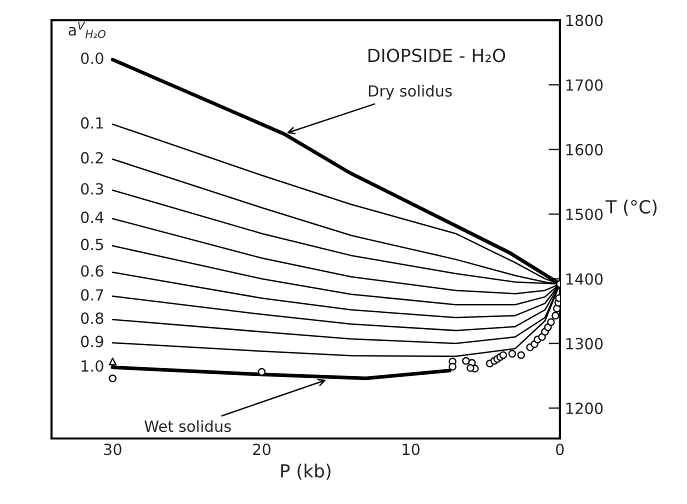 The width and height of the screenshot is (687, 504). What do you see at coordinates (92, 271) in the screenshot?
I see `series-label: 0.6` at bounding box center [92, 271].